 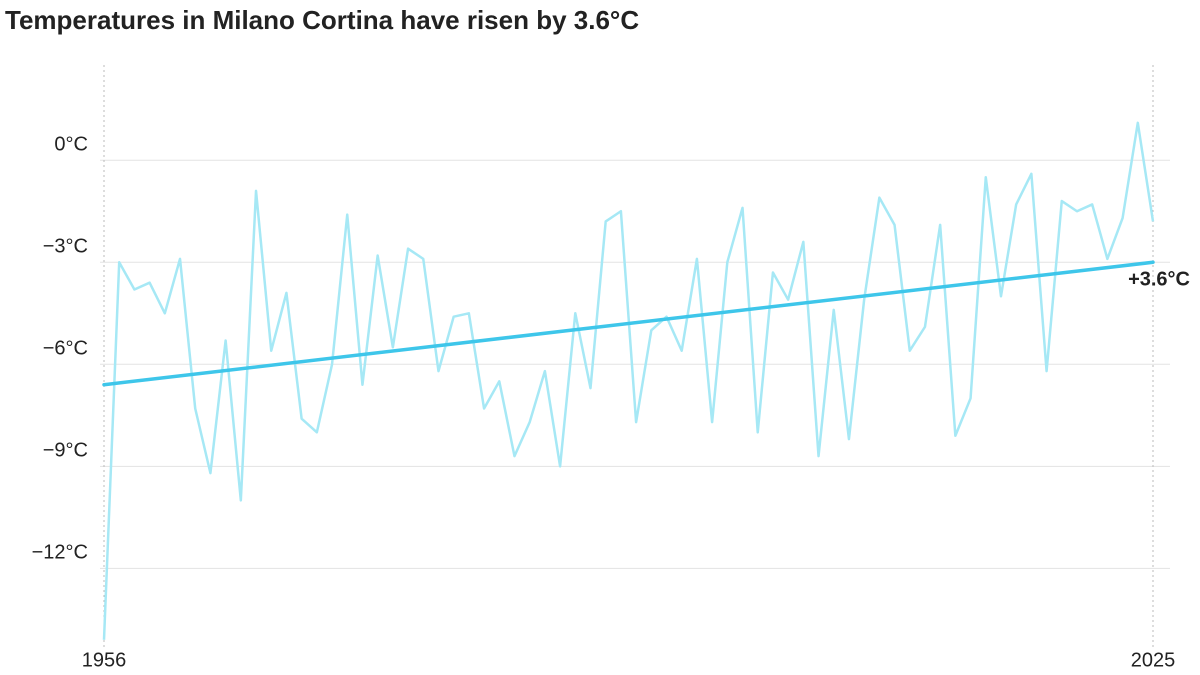 What do you see at coordinates (71, 145) in the screenshot?
I see `y-tick-label: 0°C` at bounding box center [71, 145].